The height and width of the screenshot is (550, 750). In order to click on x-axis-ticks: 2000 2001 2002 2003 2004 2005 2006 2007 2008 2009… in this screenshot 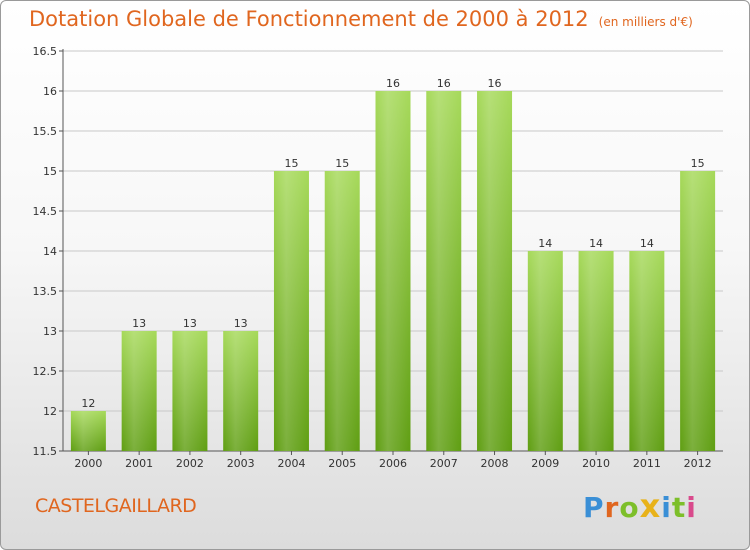, I will do `click(392, 463)`.